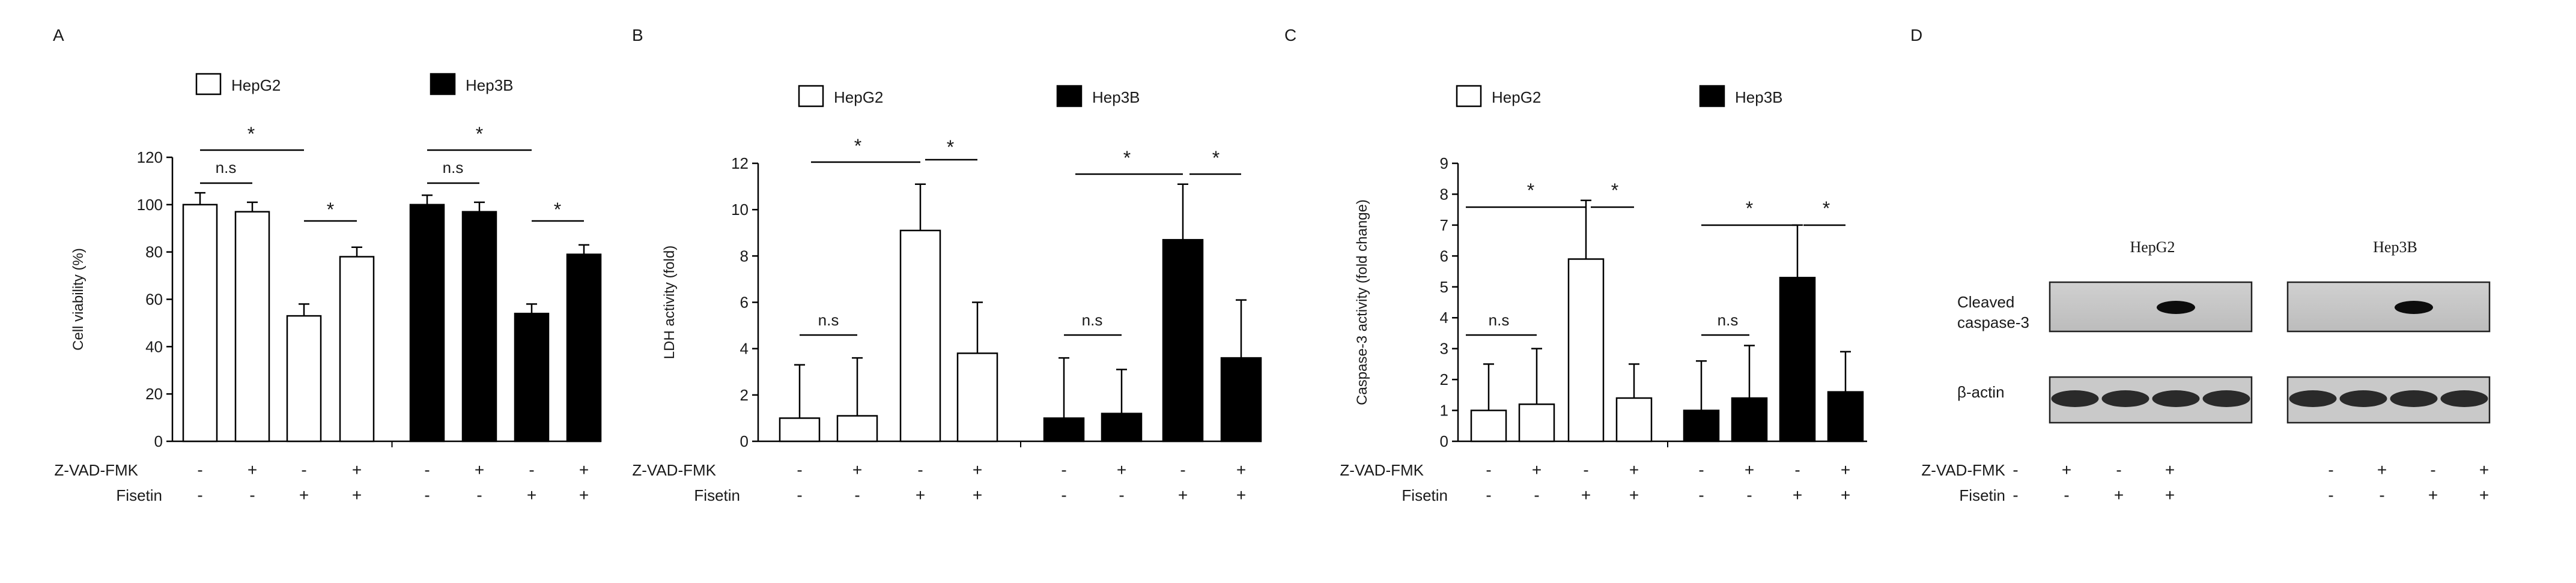 The image size is (2576, 583). Describe the element at coordinates (637, 35) in the screenshot. I see `panel-letter-b: B` at that location.